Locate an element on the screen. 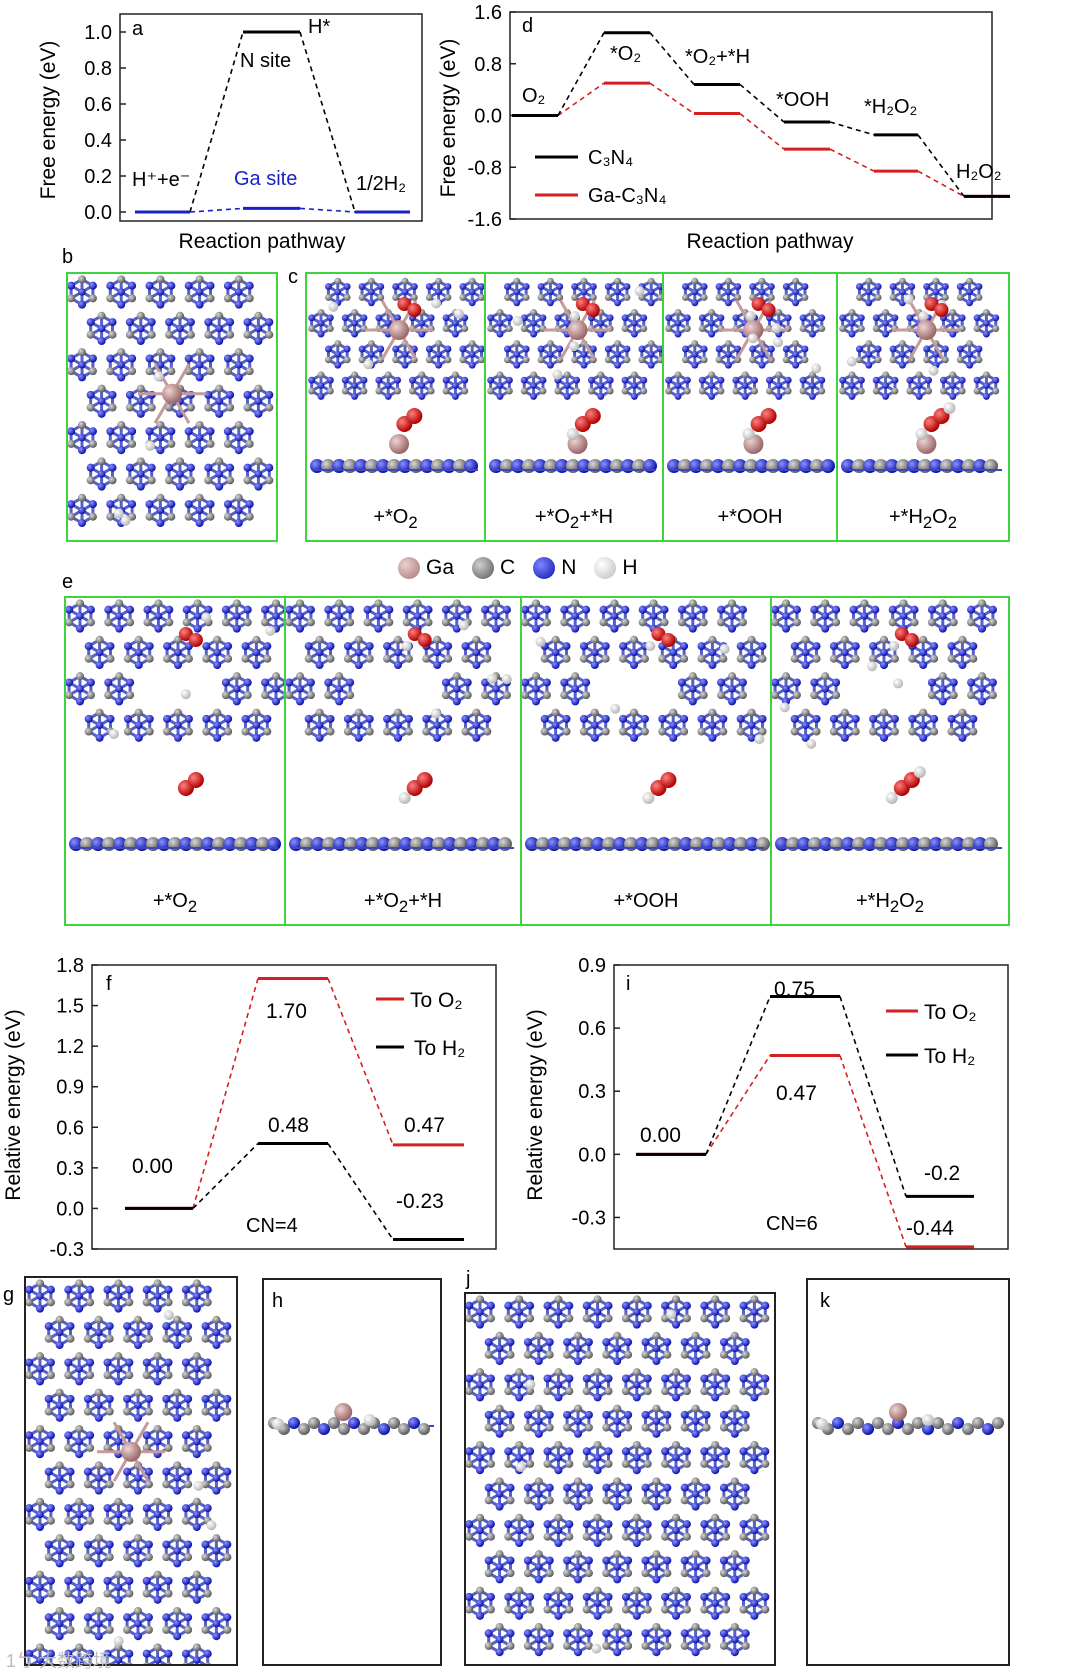  chart-i-frame is located at coordinates (811, 1107).